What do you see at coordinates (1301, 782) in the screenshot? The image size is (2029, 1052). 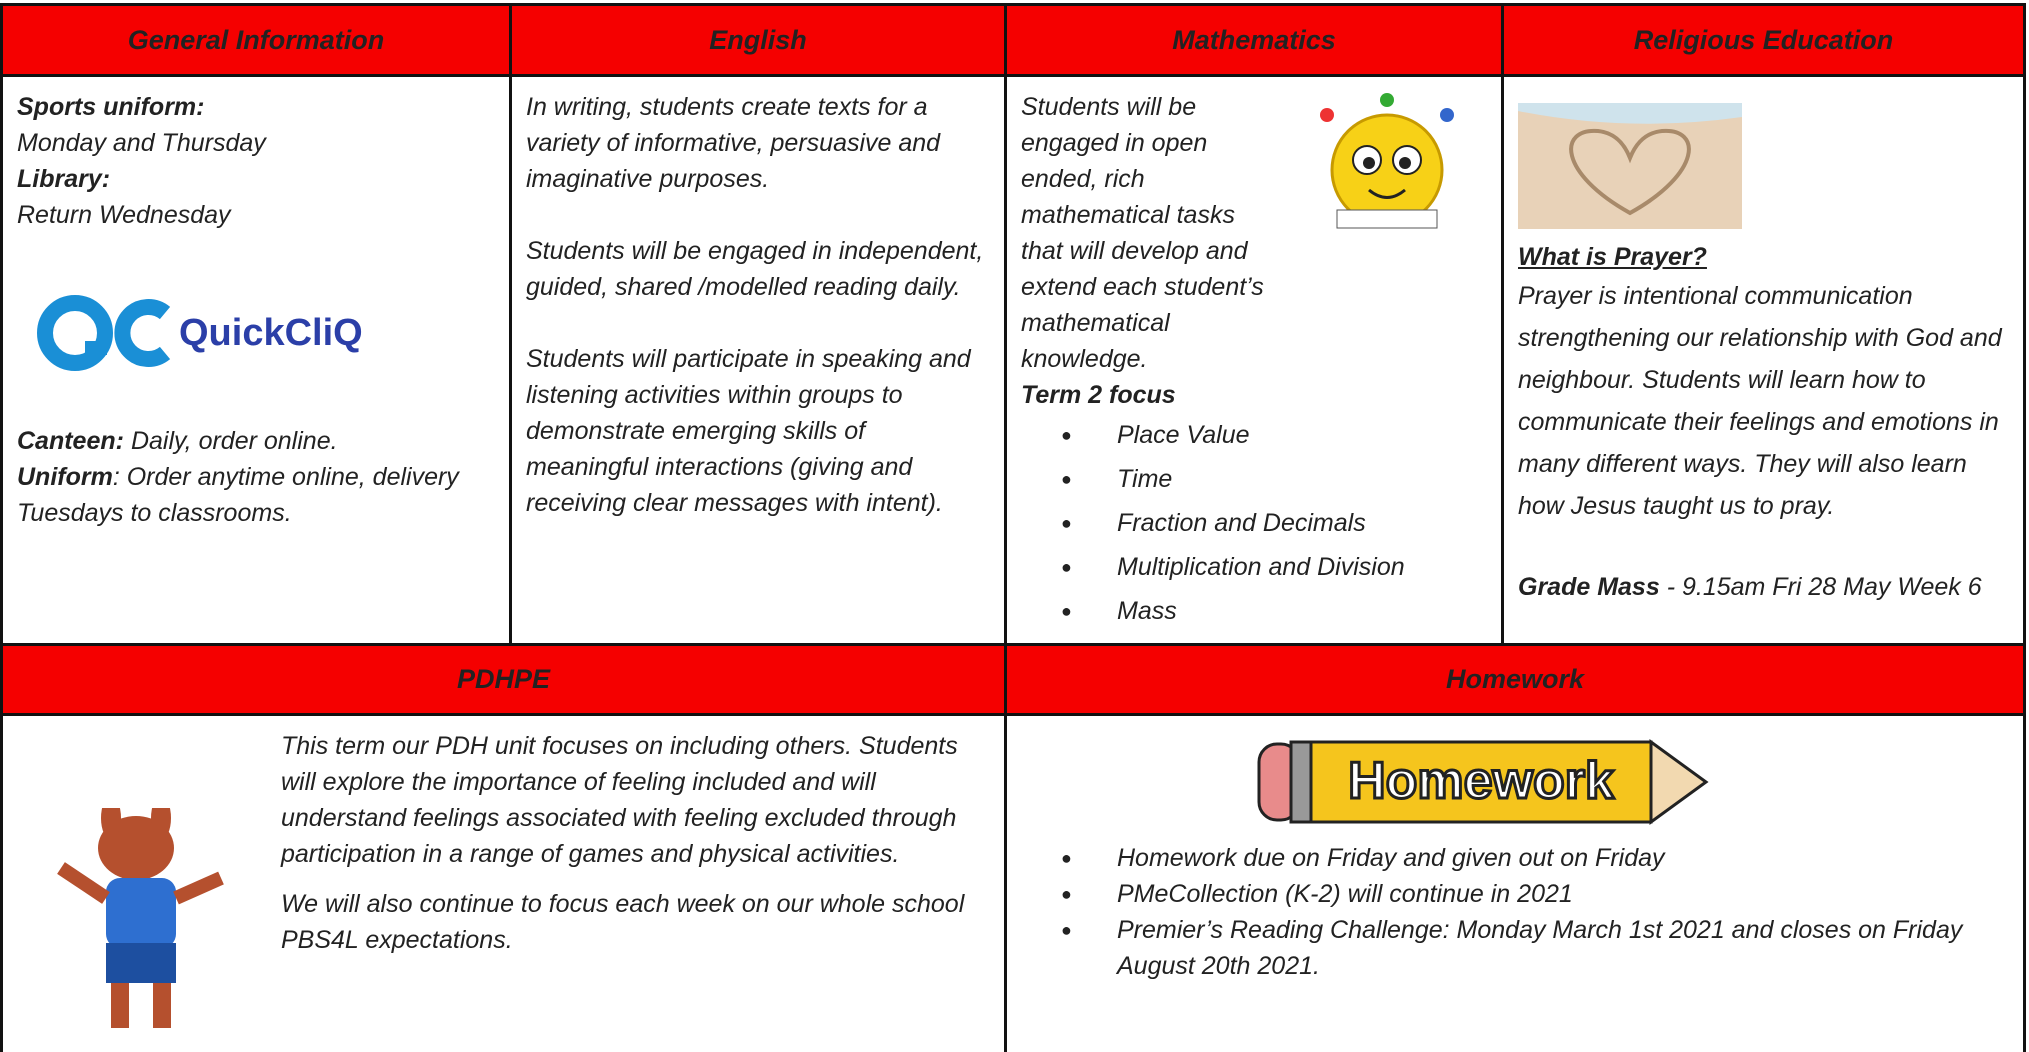 I see `pencil-band` at bounding box center [1301, 782].